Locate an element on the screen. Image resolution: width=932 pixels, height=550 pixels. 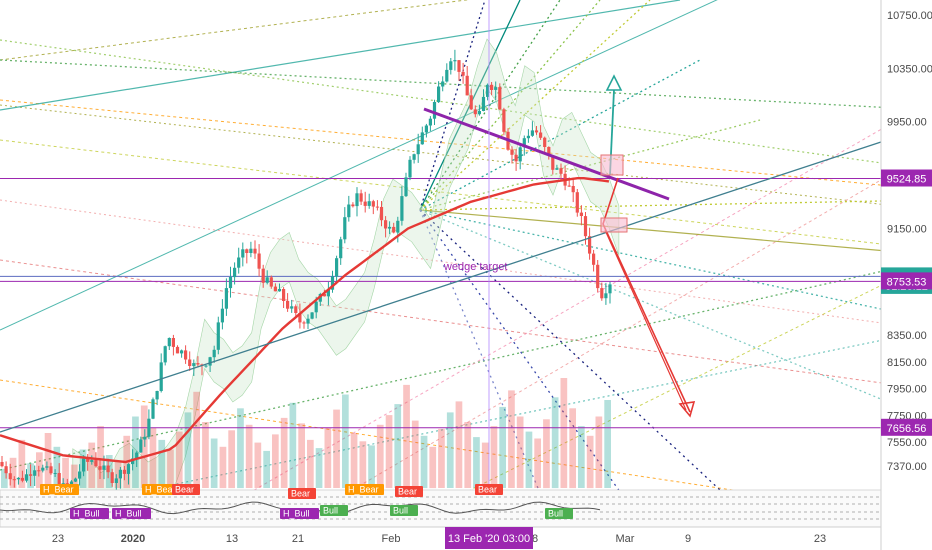
price-tick-label: 10750.00 is located at coordinates (909, 16).